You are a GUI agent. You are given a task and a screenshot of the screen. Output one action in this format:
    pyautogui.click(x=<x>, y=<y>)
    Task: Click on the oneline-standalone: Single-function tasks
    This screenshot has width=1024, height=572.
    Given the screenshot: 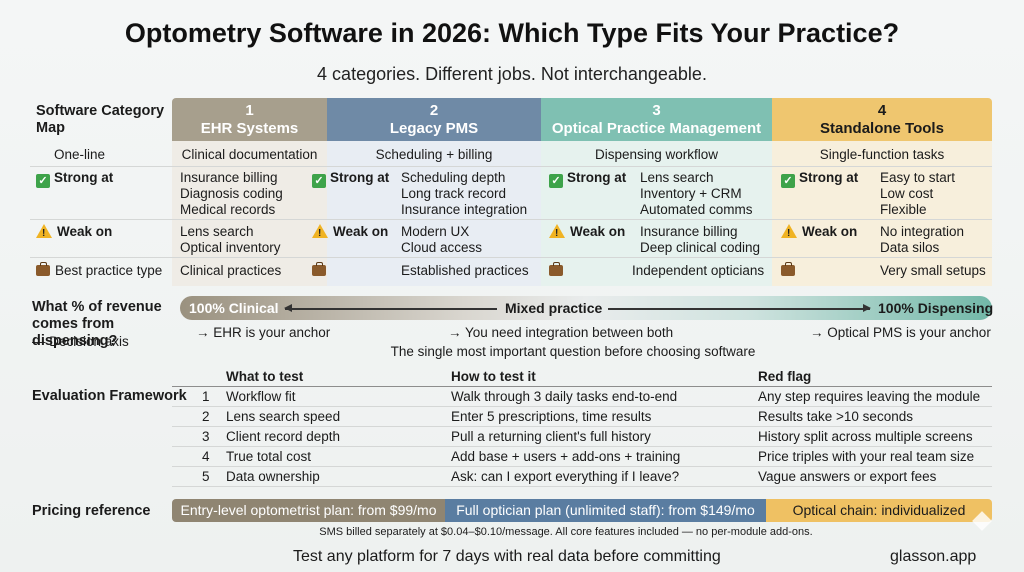 What is the action you would take?
    pyautogui.click(x=882, y=154)
    